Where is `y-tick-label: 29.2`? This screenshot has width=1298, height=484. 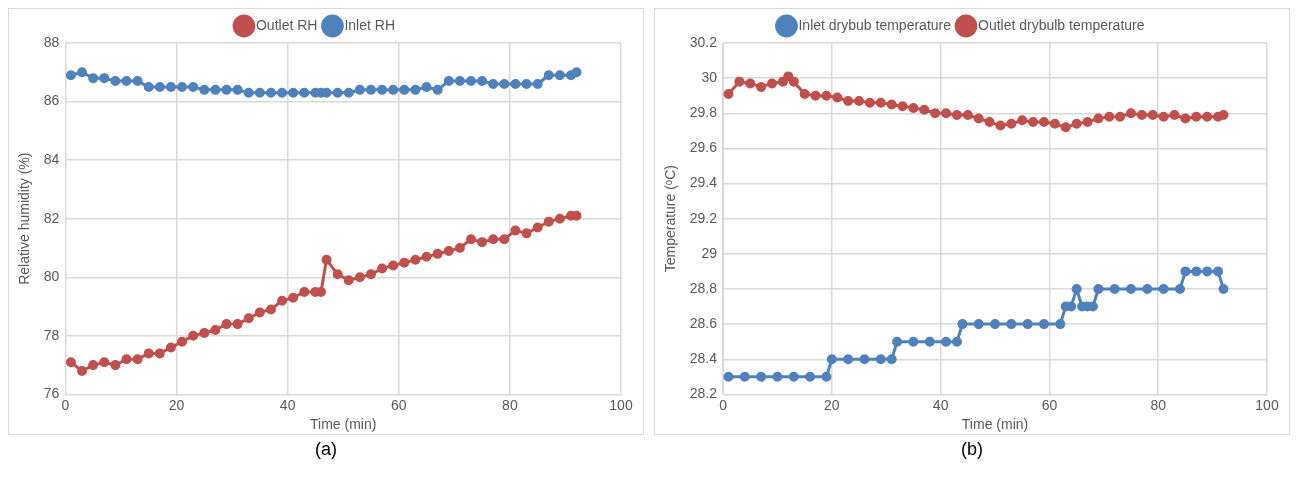 y-tick-label: 29.2 is located at coordinates (703, 217).